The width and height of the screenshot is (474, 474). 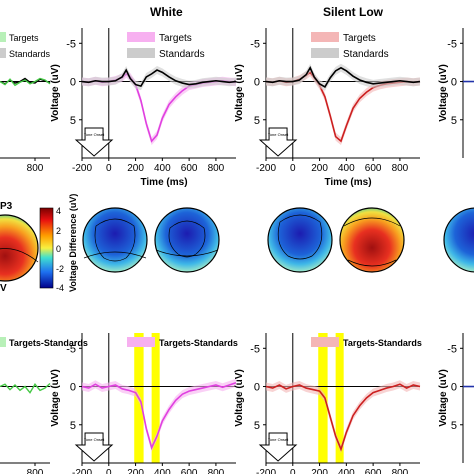 I want to click on panel-left-partial-erp: 800 Targets Standards, so click(x=25, y=103).